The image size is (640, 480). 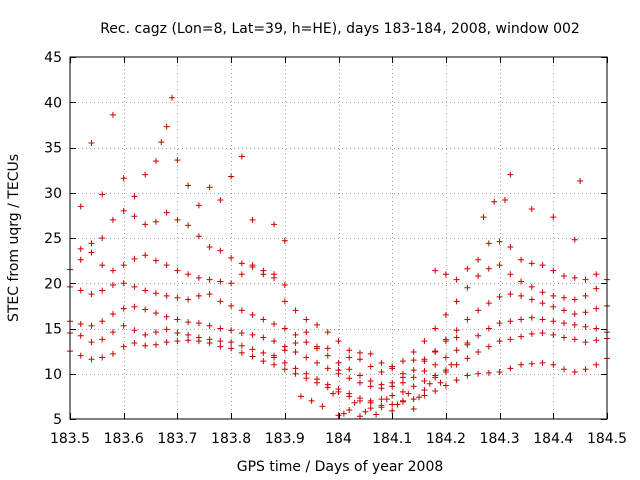 I want to click on y-tick-label: 5, so click(x=57, y=420).